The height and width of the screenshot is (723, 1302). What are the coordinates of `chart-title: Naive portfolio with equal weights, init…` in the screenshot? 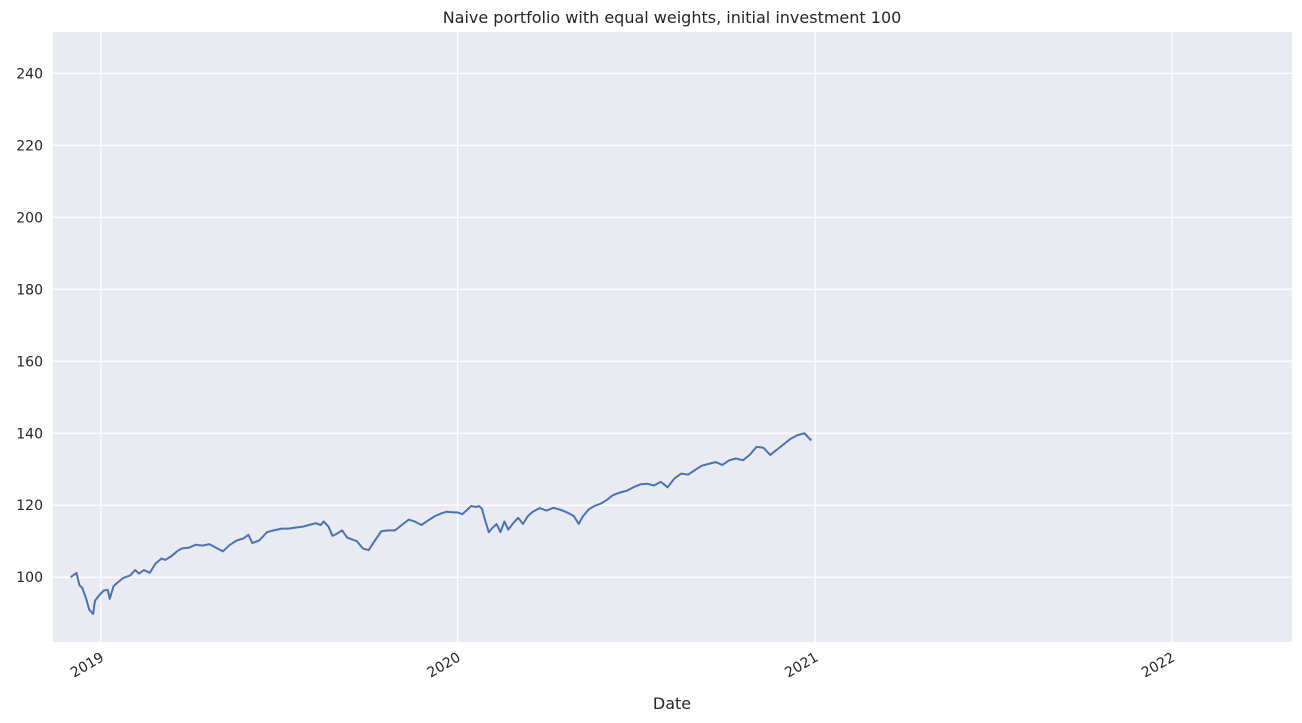 It's located at (672, 17).